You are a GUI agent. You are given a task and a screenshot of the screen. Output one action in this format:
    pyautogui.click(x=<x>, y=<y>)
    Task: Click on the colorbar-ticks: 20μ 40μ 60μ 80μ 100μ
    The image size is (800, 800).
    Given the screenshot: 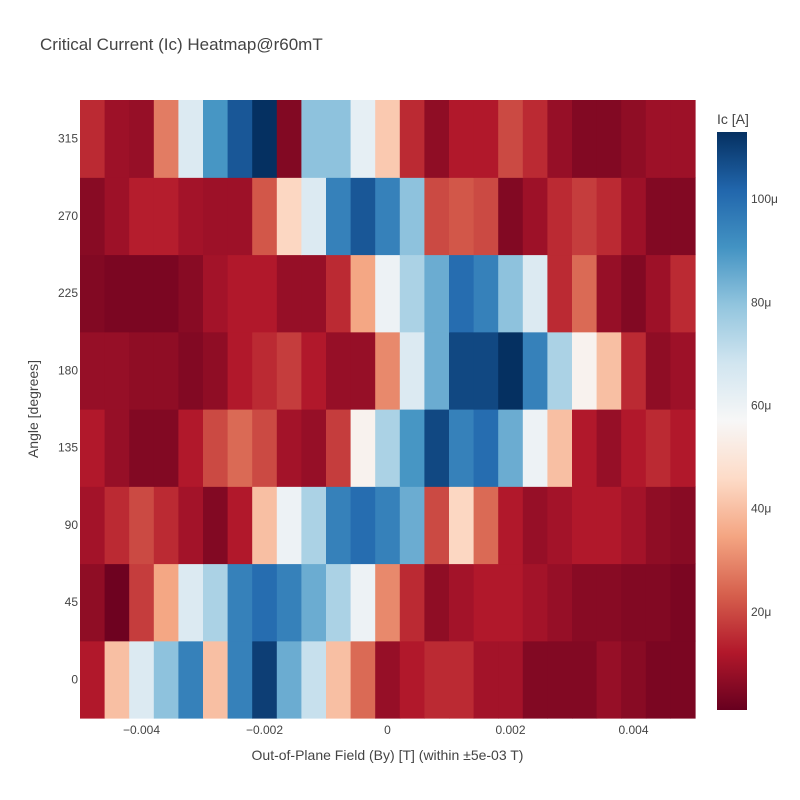 What is the action you would take?
    pyautogui.click(x=764, y=405)
    